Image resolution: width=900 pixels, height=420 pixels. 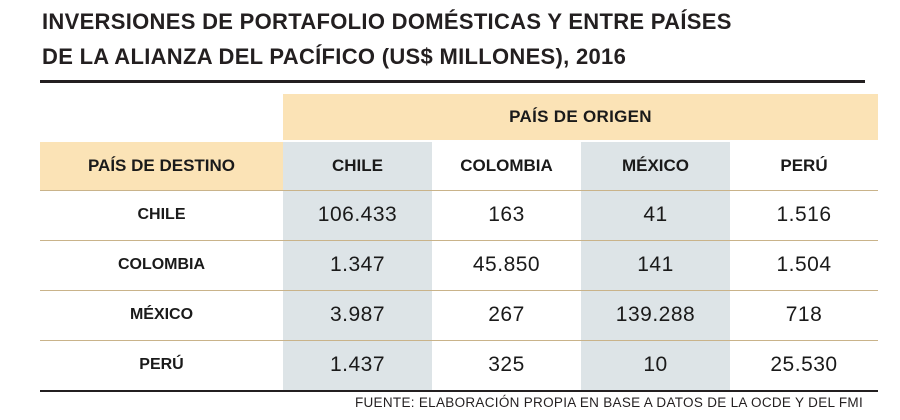 I want to click on origin-group-header: PAÍS DE ORIGEN, so click(x=580, y=117).